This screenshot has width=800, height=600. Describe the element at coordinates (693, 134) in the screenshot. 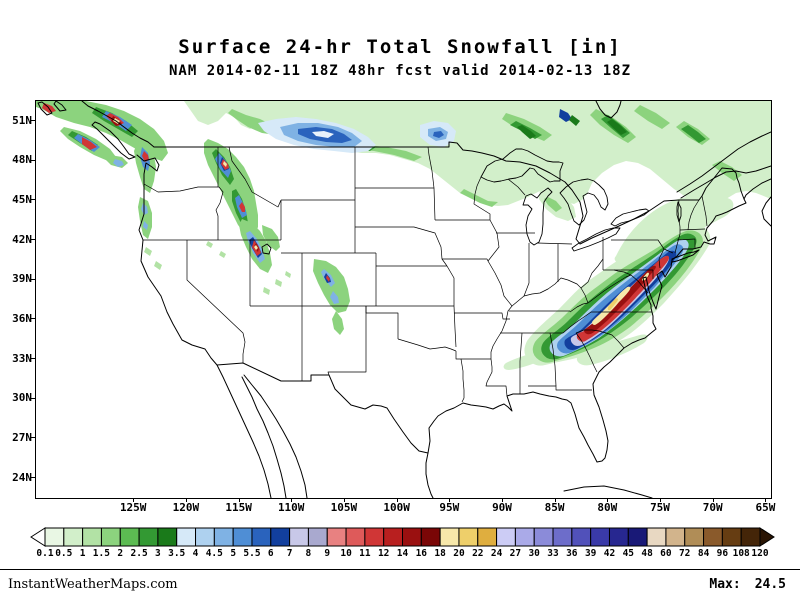

I see `snow-streak-dark` at that location.